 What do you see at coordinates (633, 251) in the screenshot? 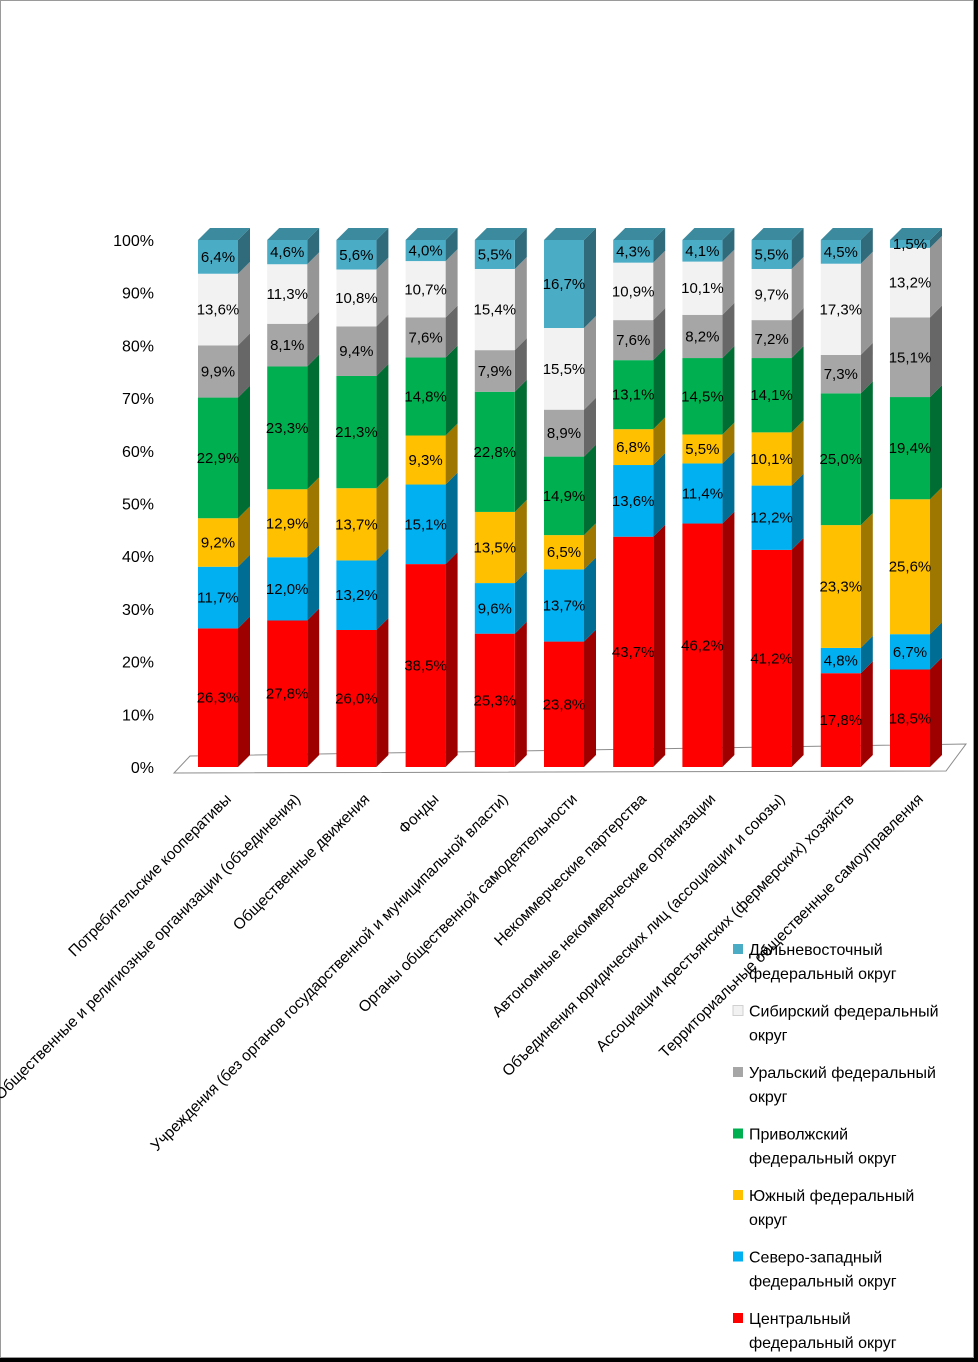
I see `data-label: 4,3%` at bounding box center [633, 251].